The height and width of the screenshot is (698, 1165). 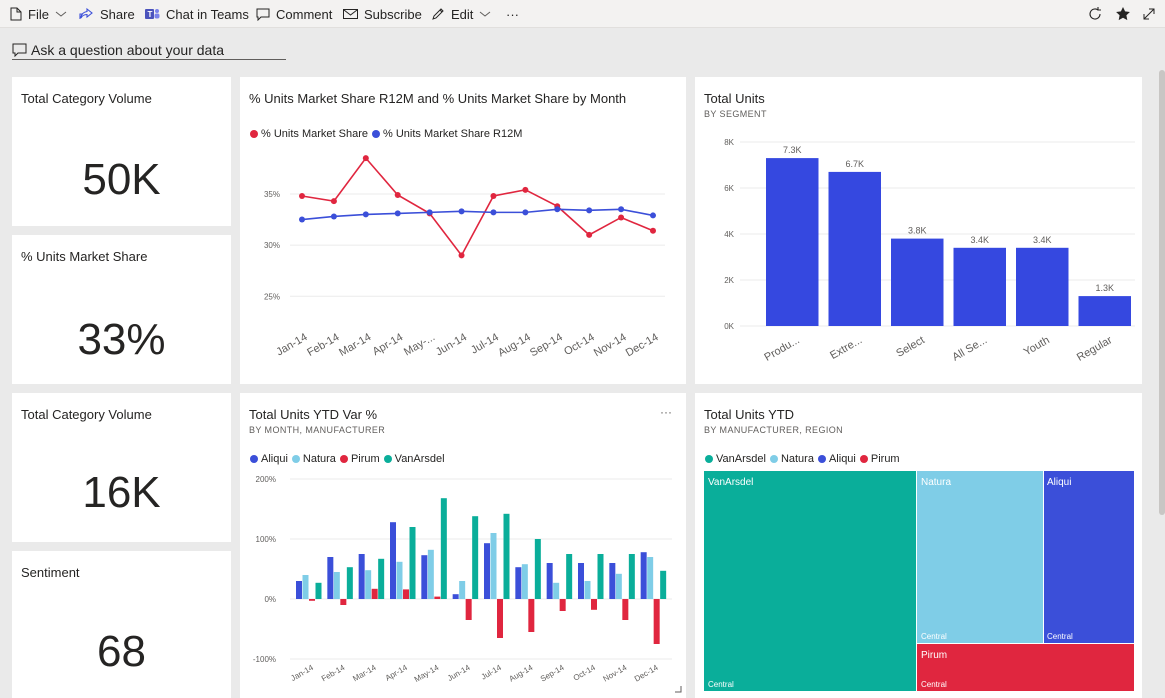 I want to click on qa-question-input: Ask a question about your data, so click(x=149, y=50).